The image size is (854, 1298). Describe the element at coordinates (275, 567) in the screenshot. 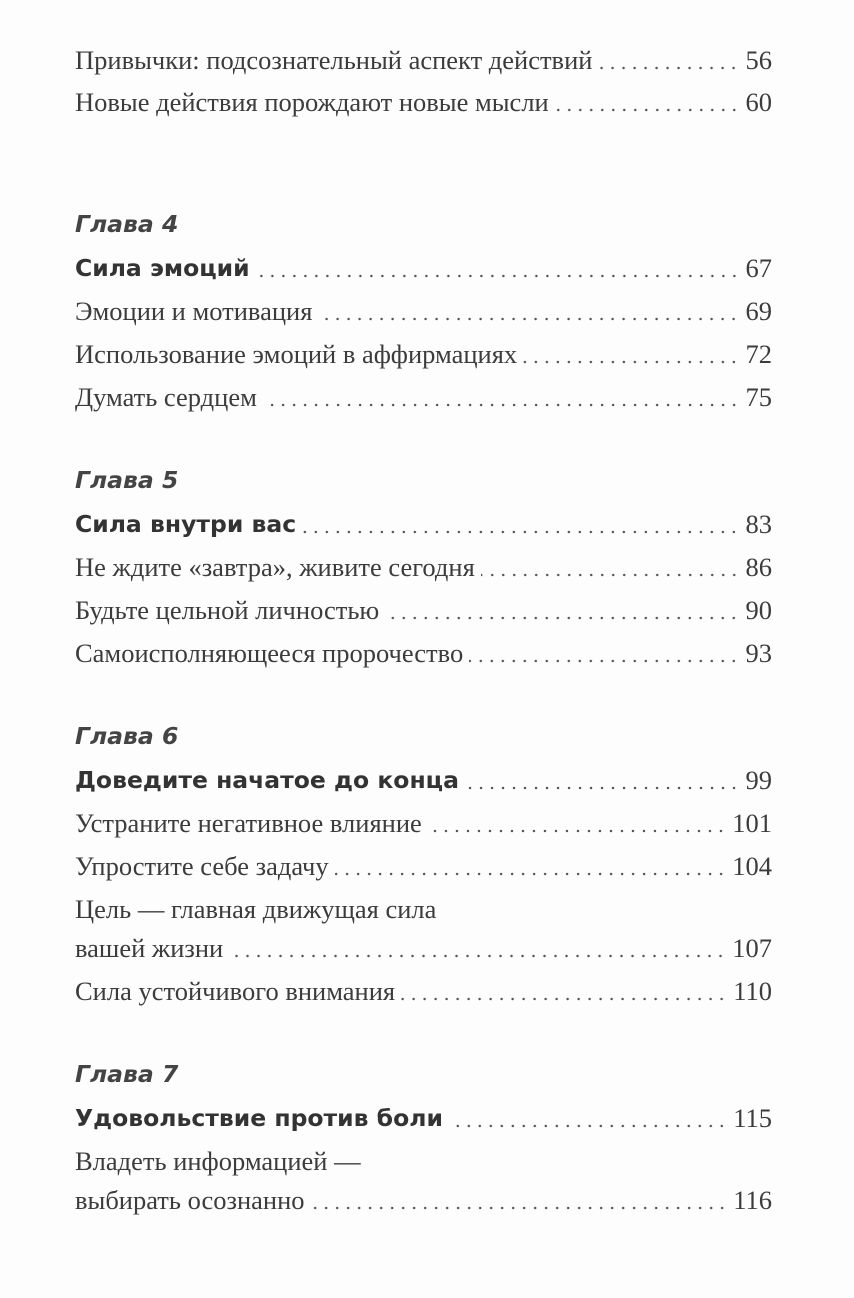

I see `entry-title: Не ждите «завтра», живите сегодня` at that location.